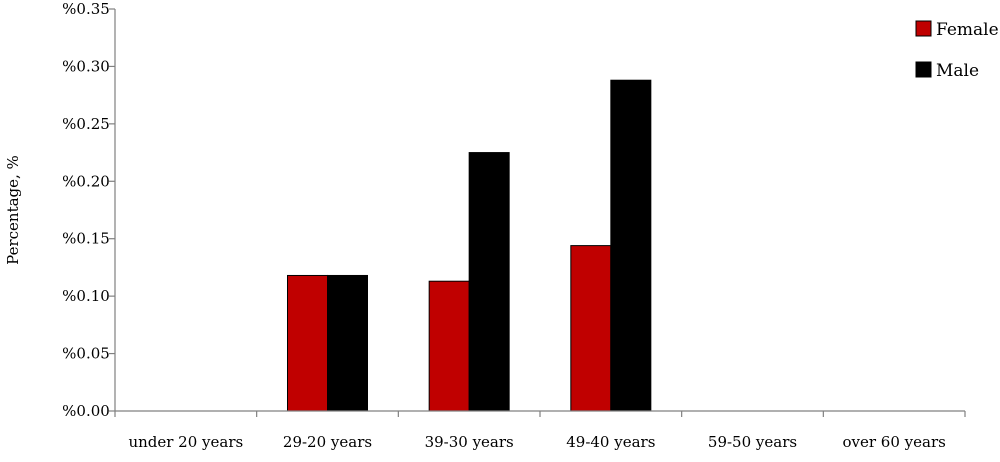 Image resolution: width=1000 pixels, height=462 pixels. Describe the element at coordinates (923, 28) in the screenshot. I see `legend-swatch-female` at that location.